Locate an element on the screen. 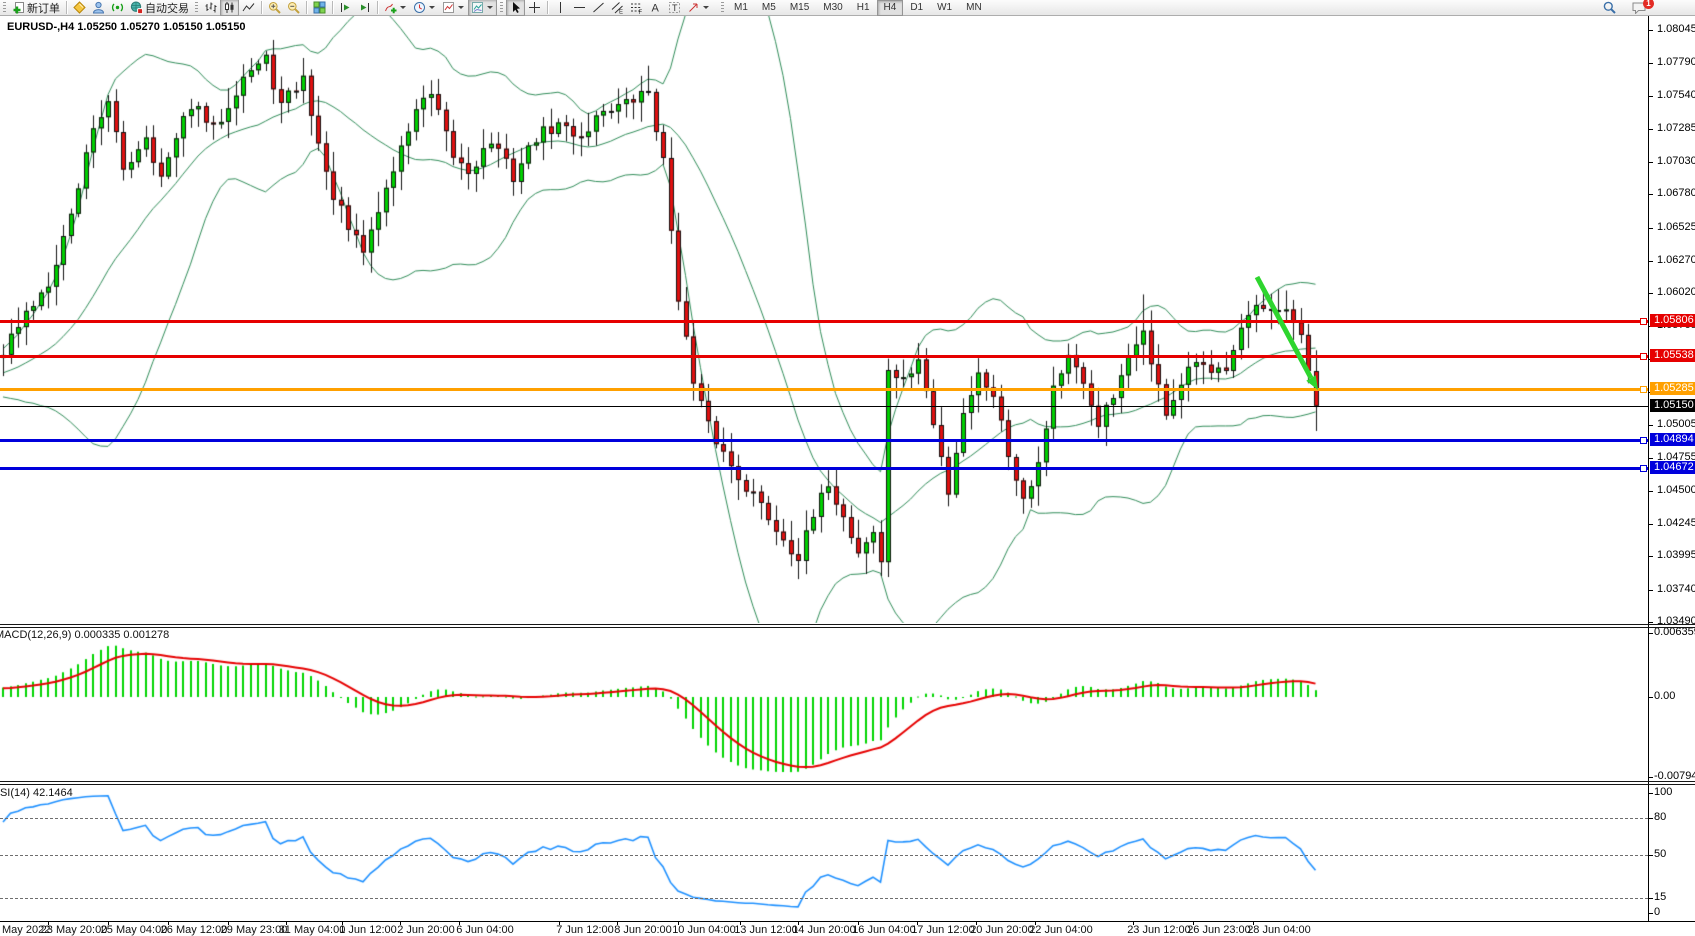 This screenshot has height=936, width=1695. crosshair-button is located at coordinates (534, 8).